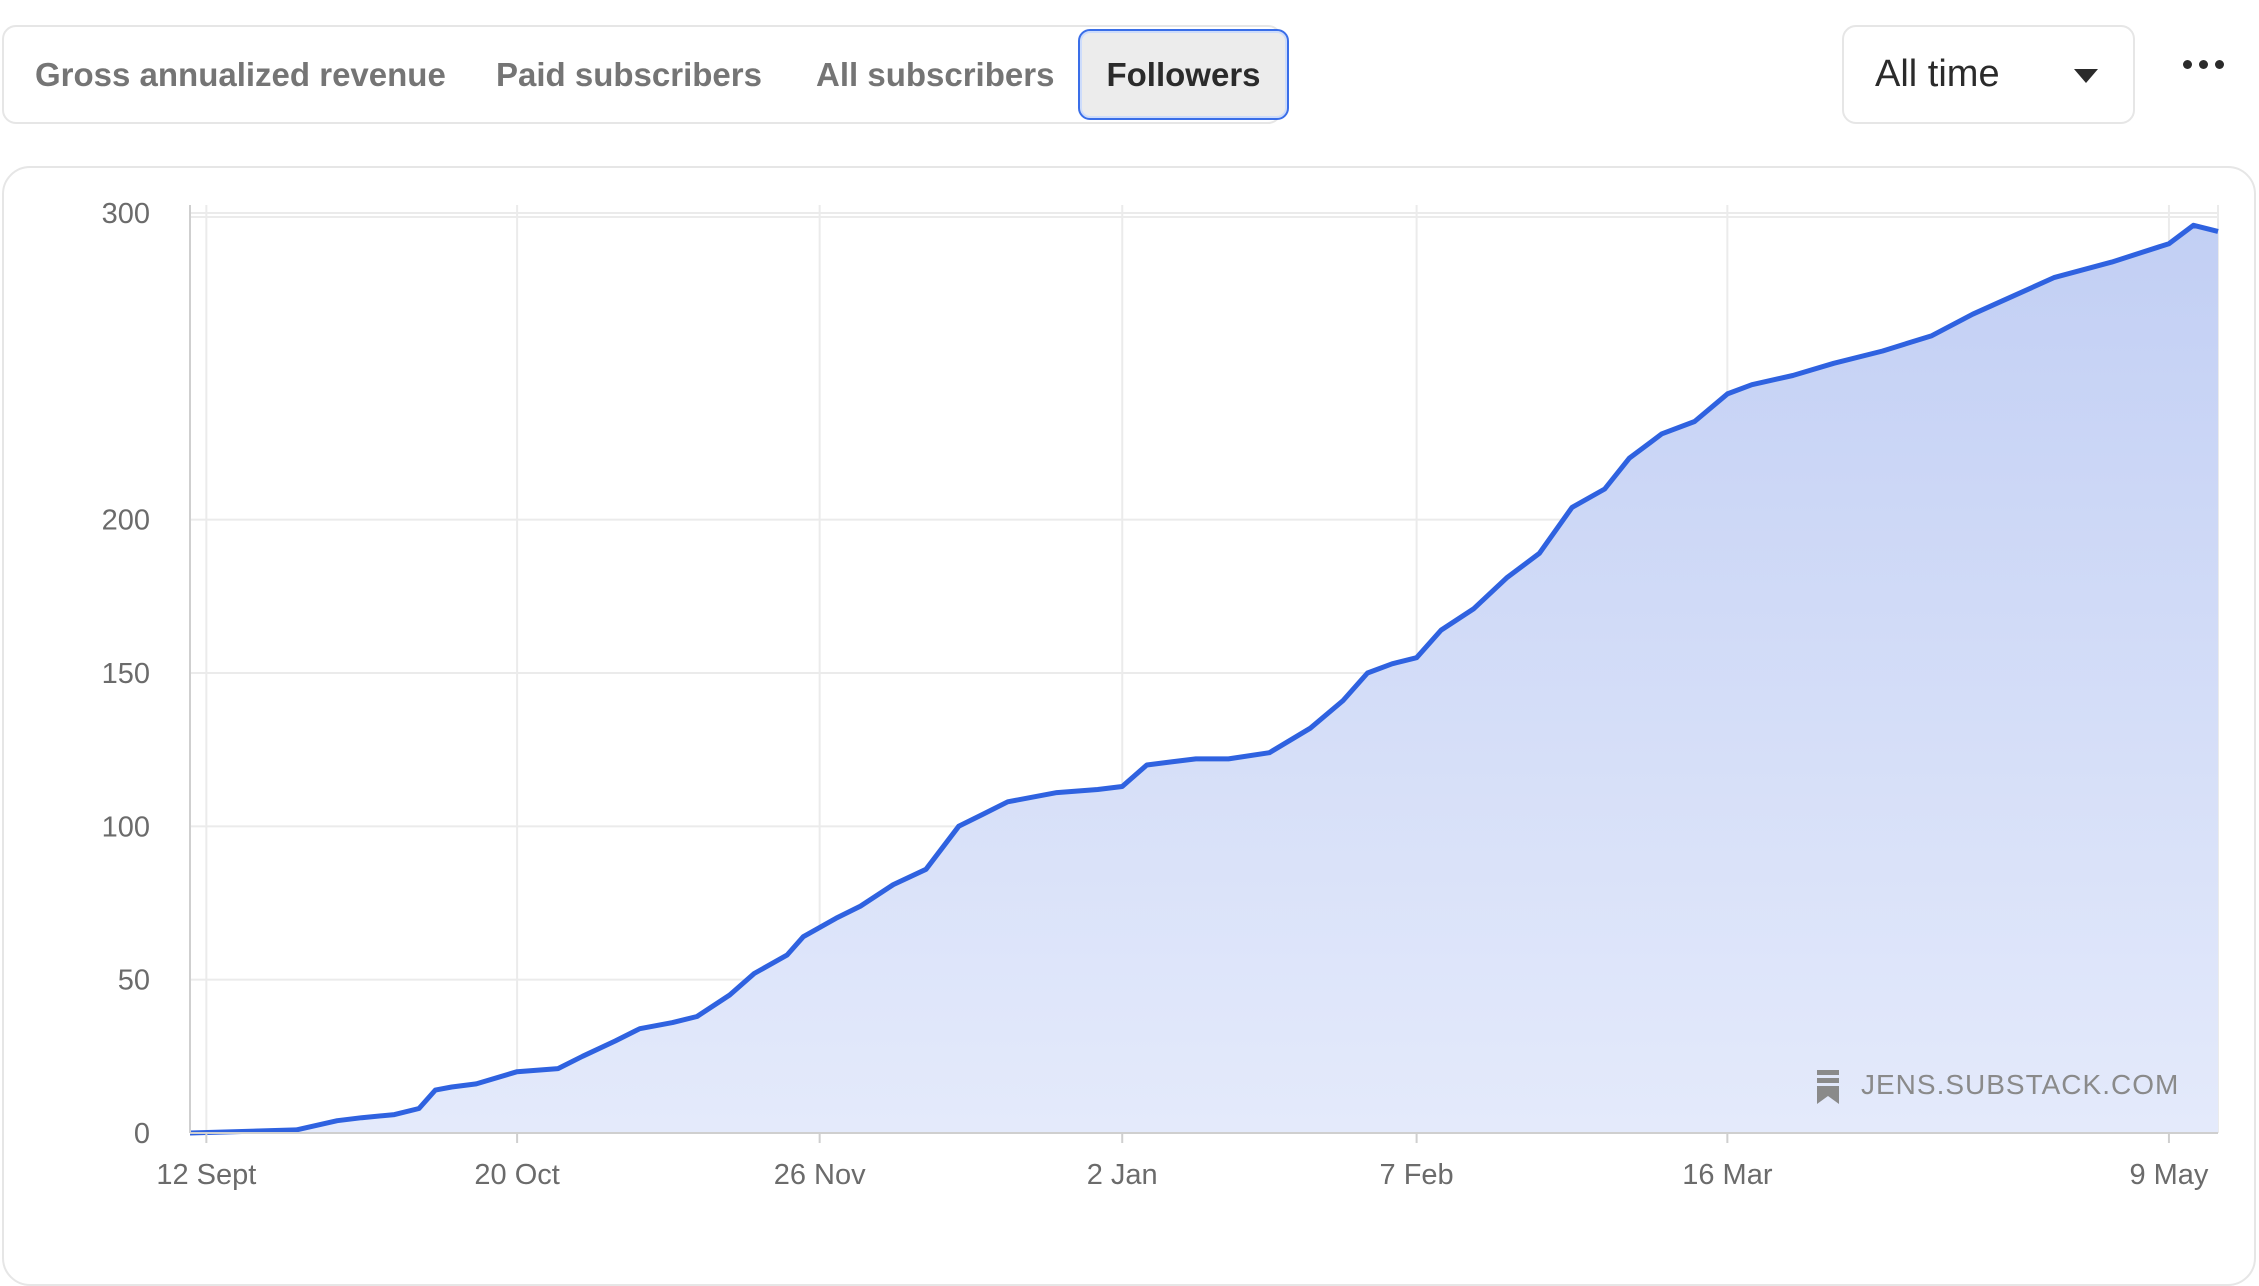 The height and width of the screenshot is (1286, 2259). Describe the element at coordinates (2187, 64) in the screenshot. I see `more-horizontal-icon` at that location.